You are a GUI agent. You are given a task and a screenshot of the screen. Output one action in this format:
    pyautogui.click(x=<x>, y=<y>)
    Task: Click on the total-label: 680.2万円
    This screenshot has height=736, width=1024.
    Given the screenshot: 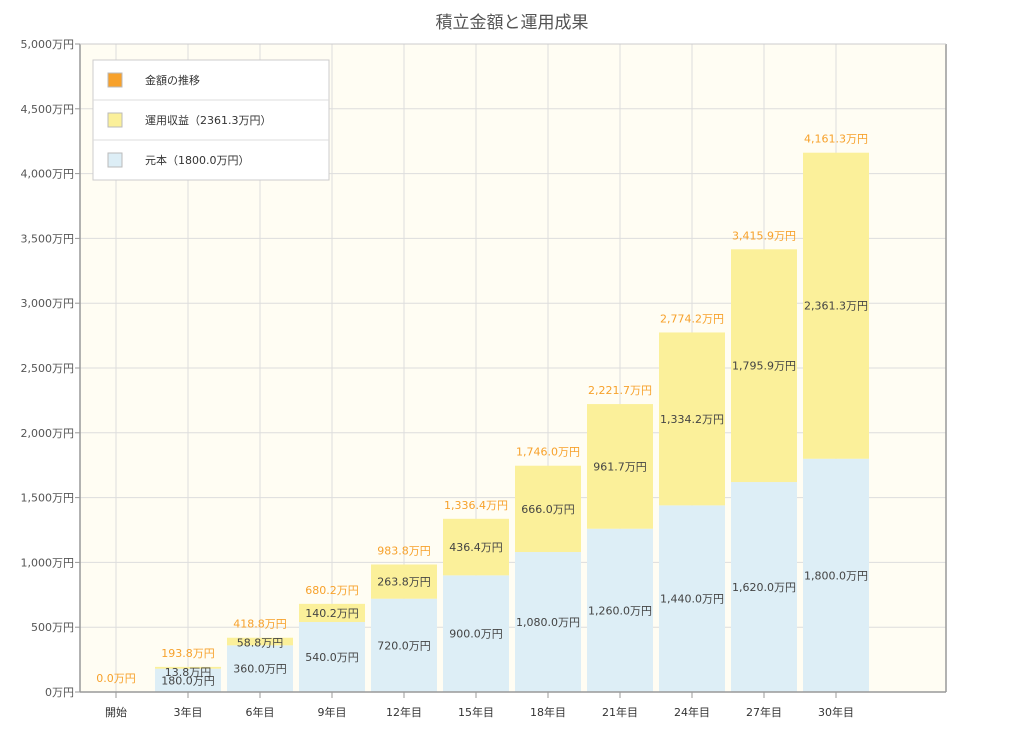 What is the action you would take?
    pyautogui.click(x=332, y=590)
    